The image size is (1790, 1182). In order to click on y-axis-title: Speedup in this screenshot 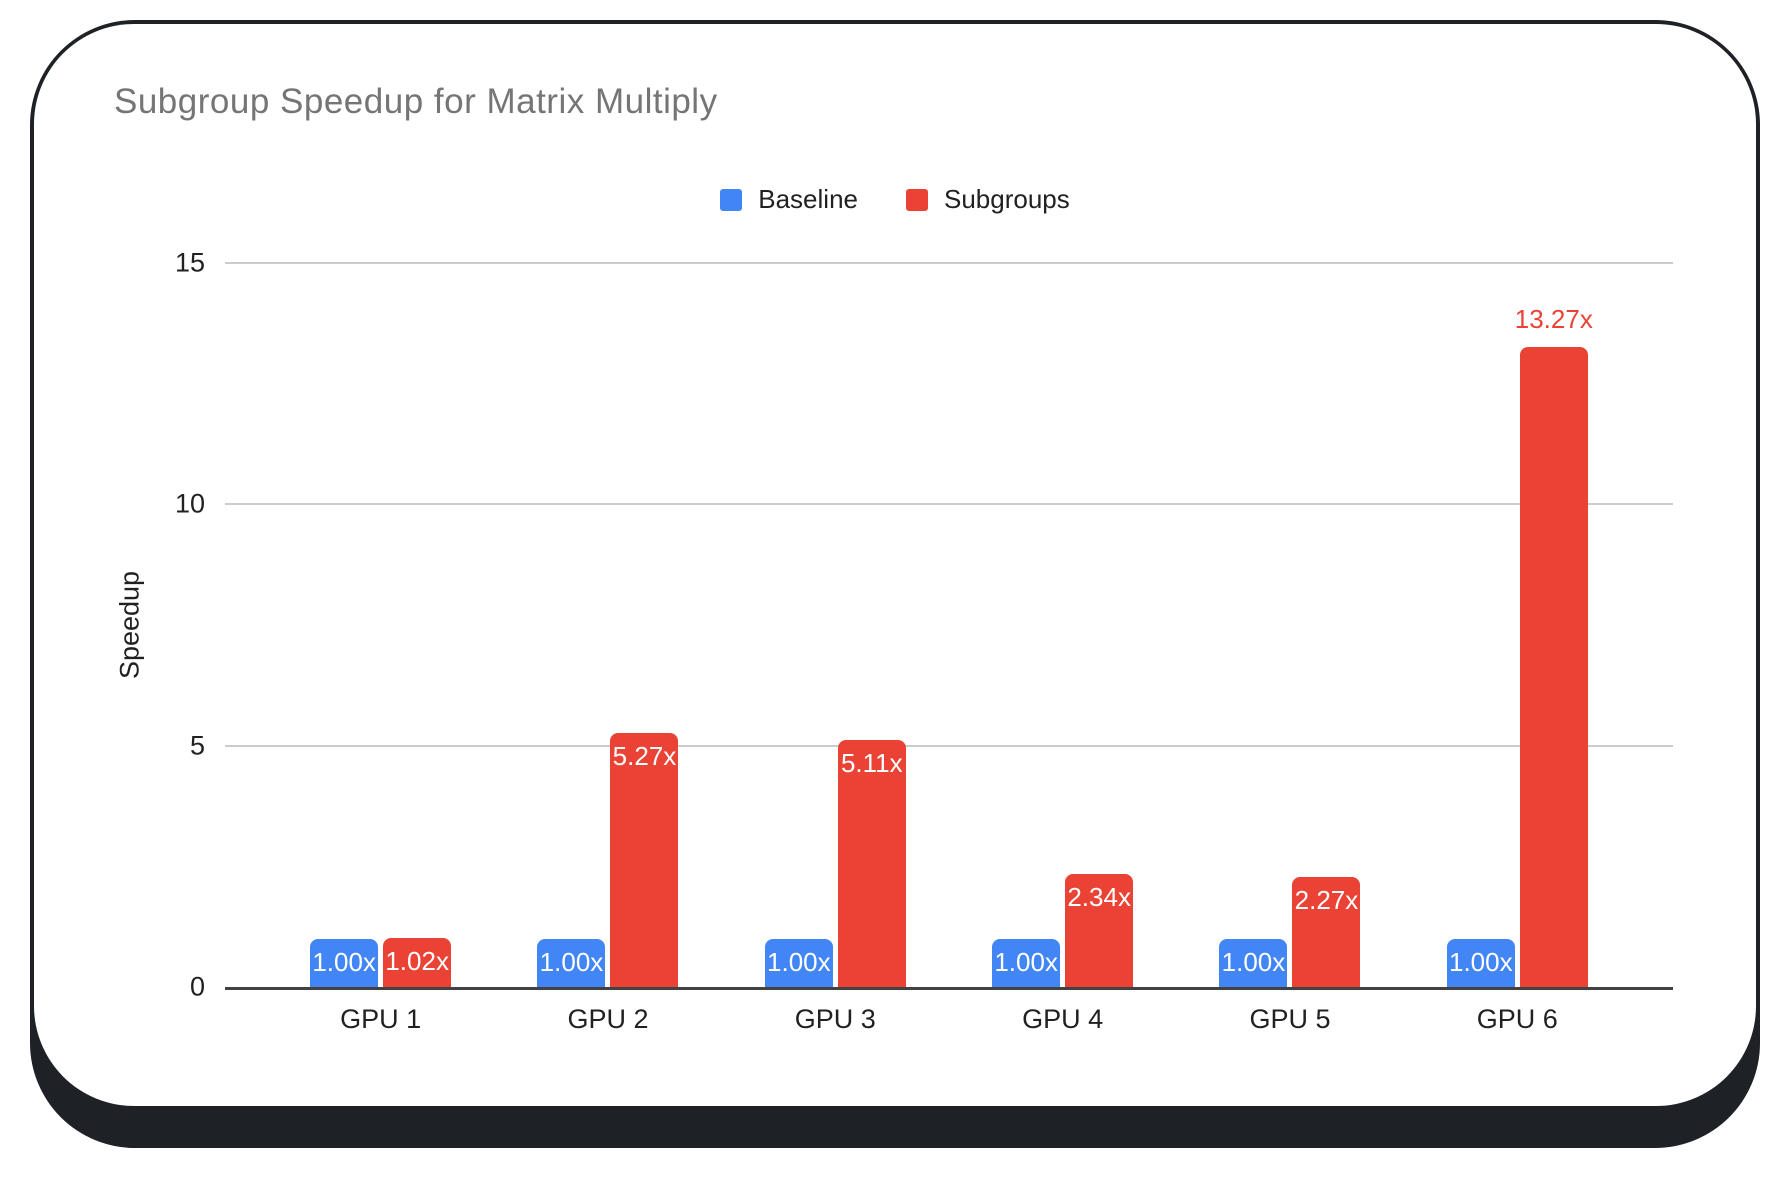, I will do `click(129, 625)`.